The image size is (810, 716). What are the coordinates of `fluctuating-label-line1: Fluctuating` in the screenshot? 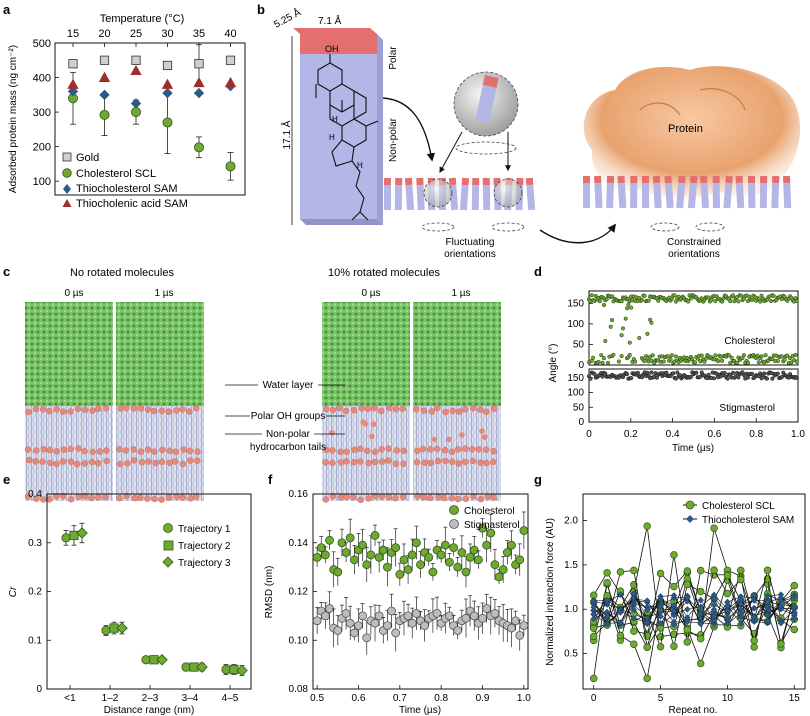 It's located at (470, 242).